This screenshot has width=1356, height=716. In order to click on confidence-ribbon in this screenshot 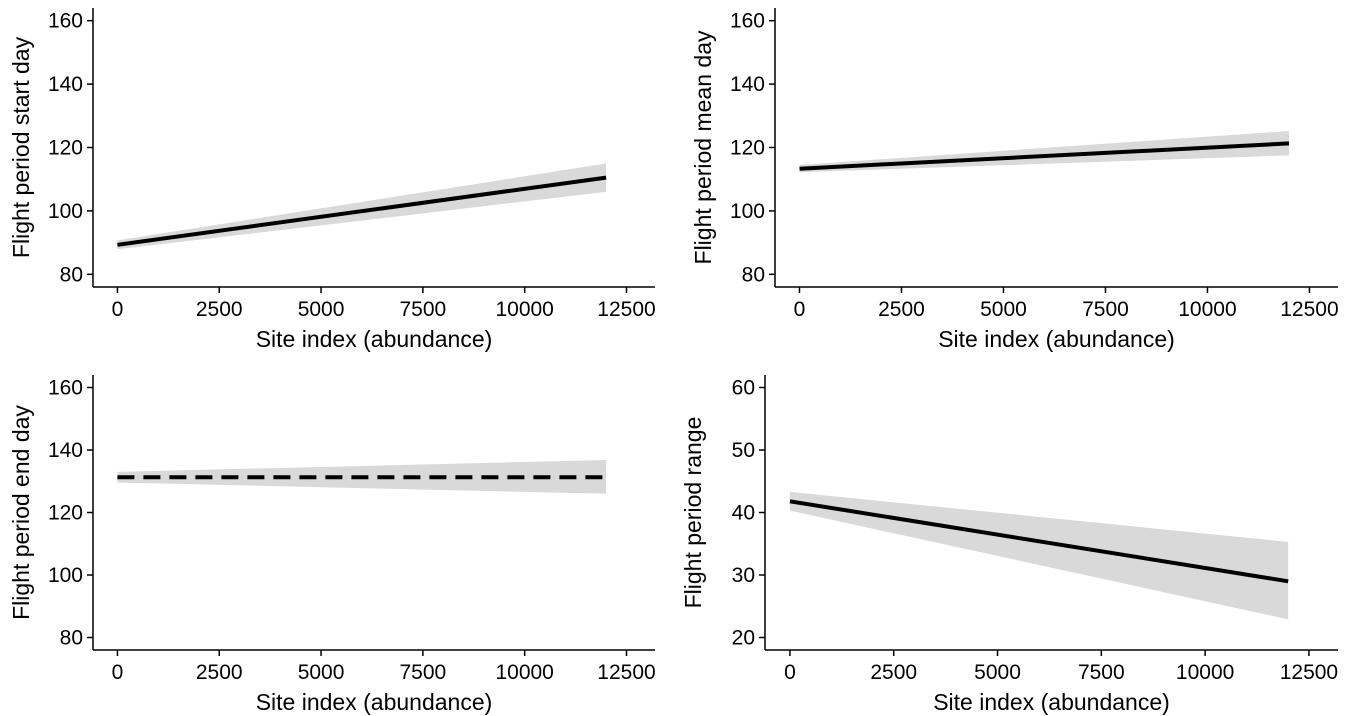, I will do `click(1039, 555)`.